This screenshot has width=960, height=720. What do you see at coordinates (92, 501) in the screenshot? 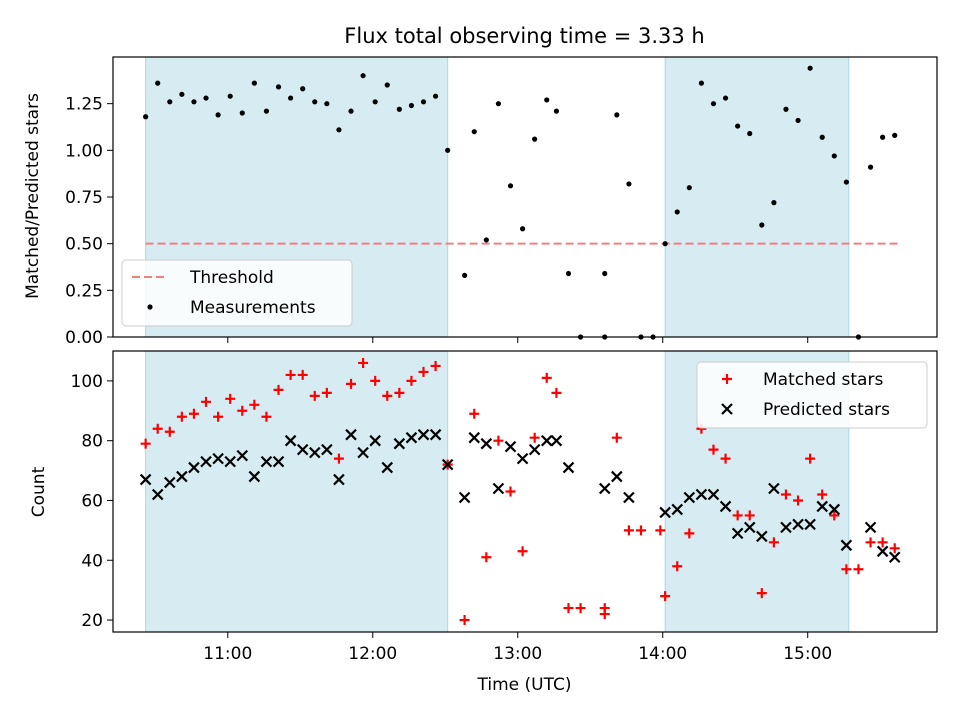
I see `y-tick-label: 60` at bounding box center [92, 501].